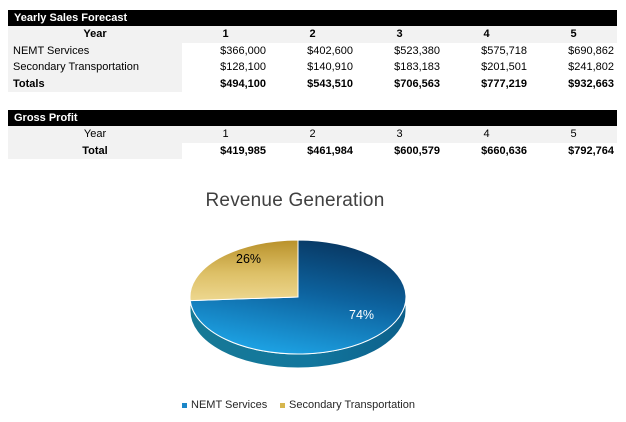  Describe the element at coordinates (399, 134) in the screenshot. I see `profit-year-3: 3` at that location.